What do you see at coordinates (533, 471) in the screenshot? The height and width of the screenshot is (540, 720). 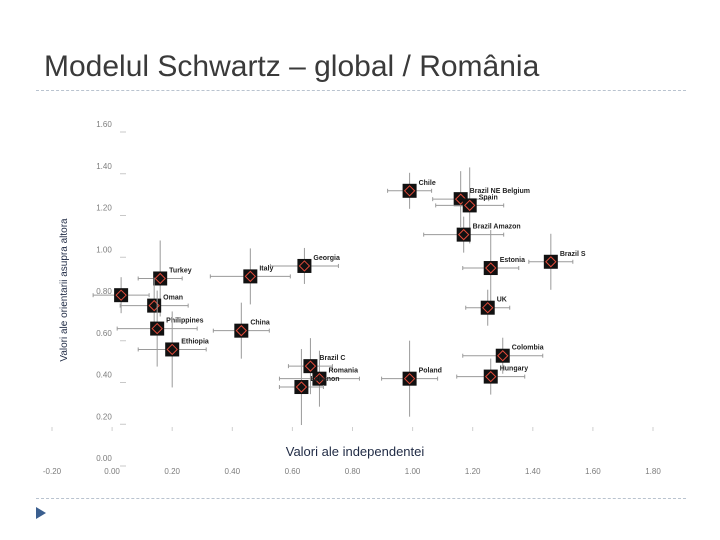 I see `x-tick-label: 1.40` at bounding box center [533, 471].